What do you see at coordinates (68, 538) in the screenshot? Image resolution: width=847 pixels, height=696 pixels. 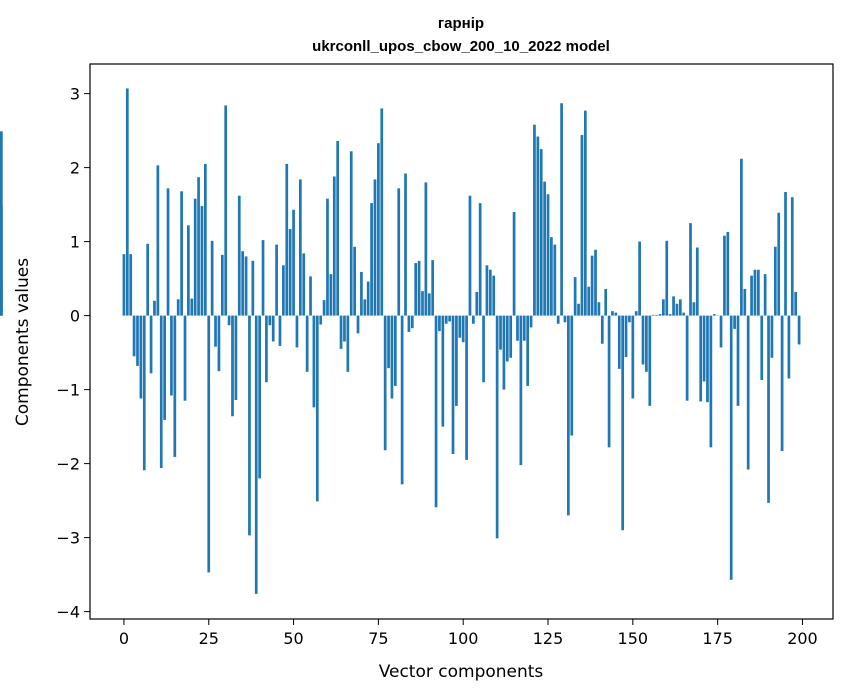 I see `y-tick-label: −3` at bounding box center [68, 538].